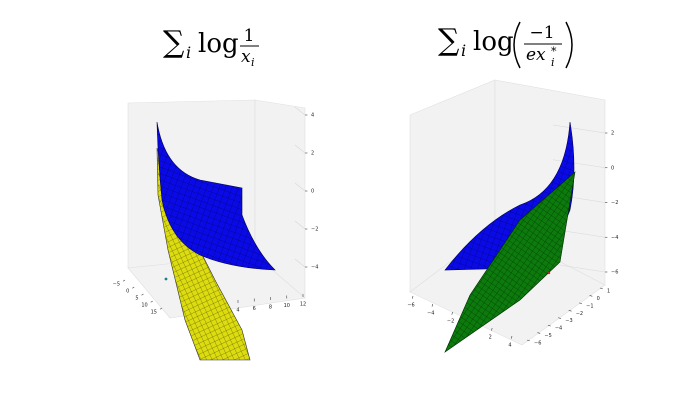  What do you see at coordinates (216, 196) in the screenshot?
I see `surface-blue` at bounding box center [216, 196].